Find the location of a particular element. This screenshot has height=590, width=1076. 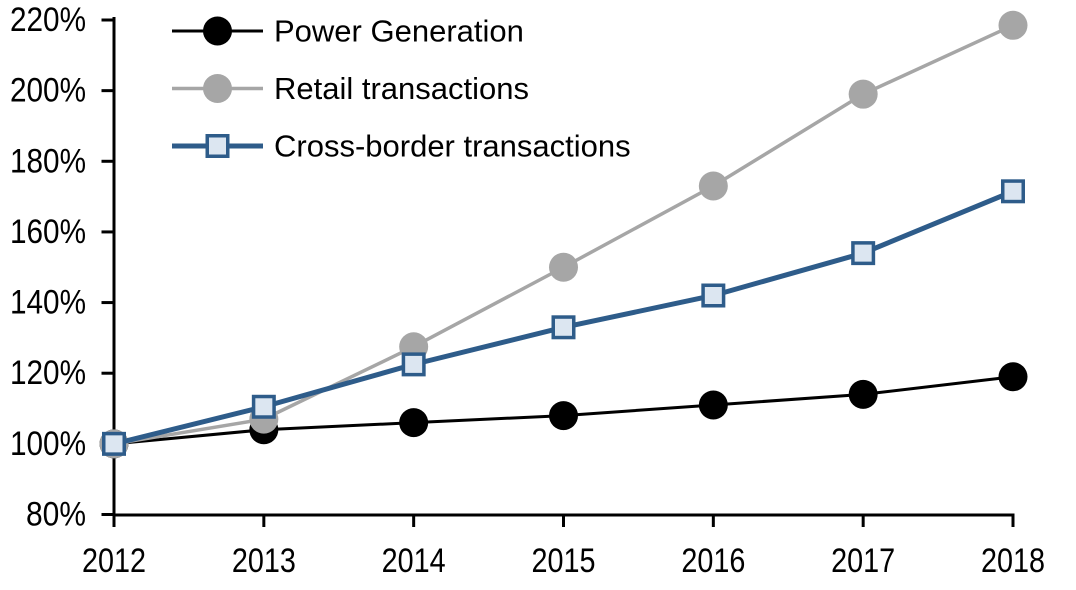

x-axis-tick-label: 2012 is located at coordinates (114, 561).